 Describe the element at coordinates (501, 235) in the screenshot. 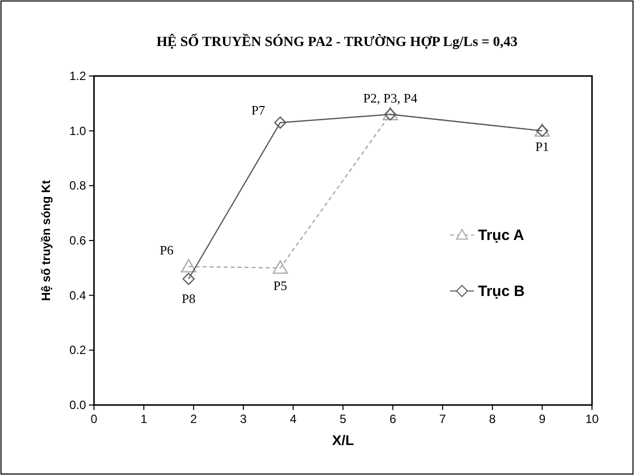

I see `legend-label: Trục A` at that location.